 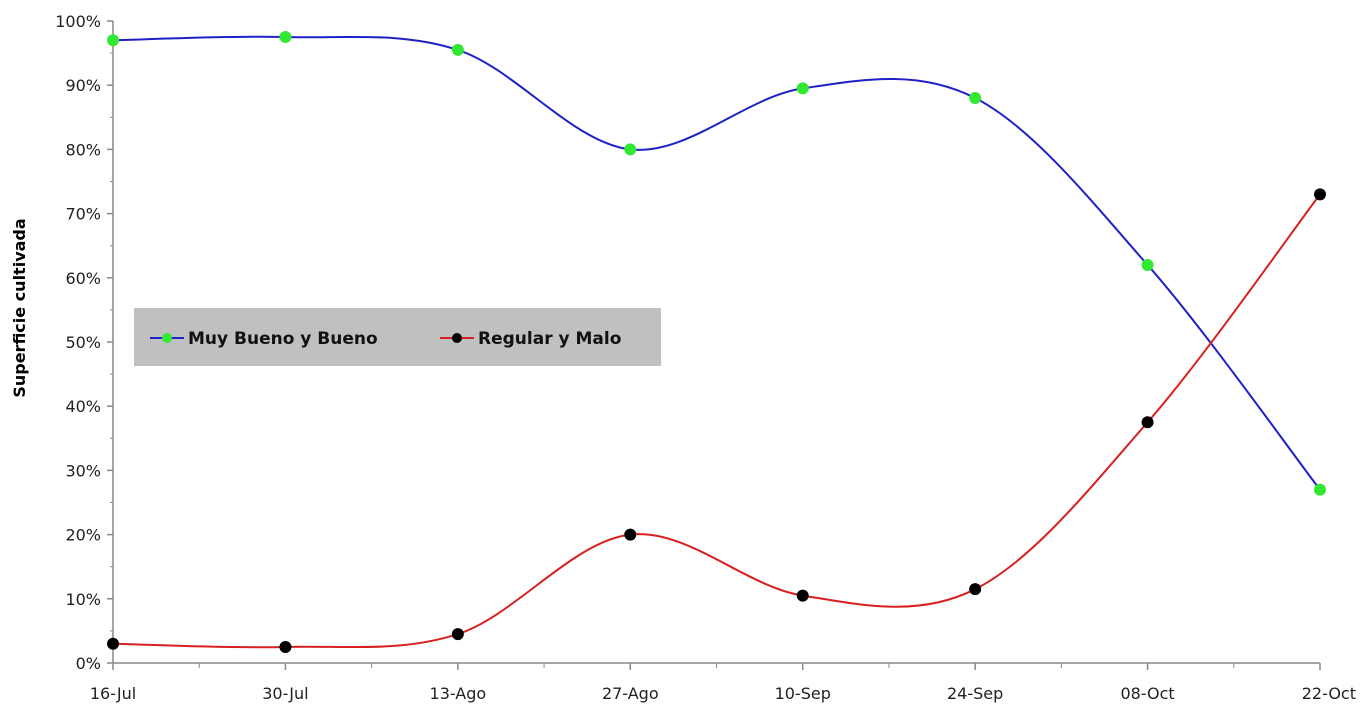 What do you see at coordinates (803, 693) in the screenshot?
I see `x-tick-label: 10-Sep` at bounding box center [803, 693].